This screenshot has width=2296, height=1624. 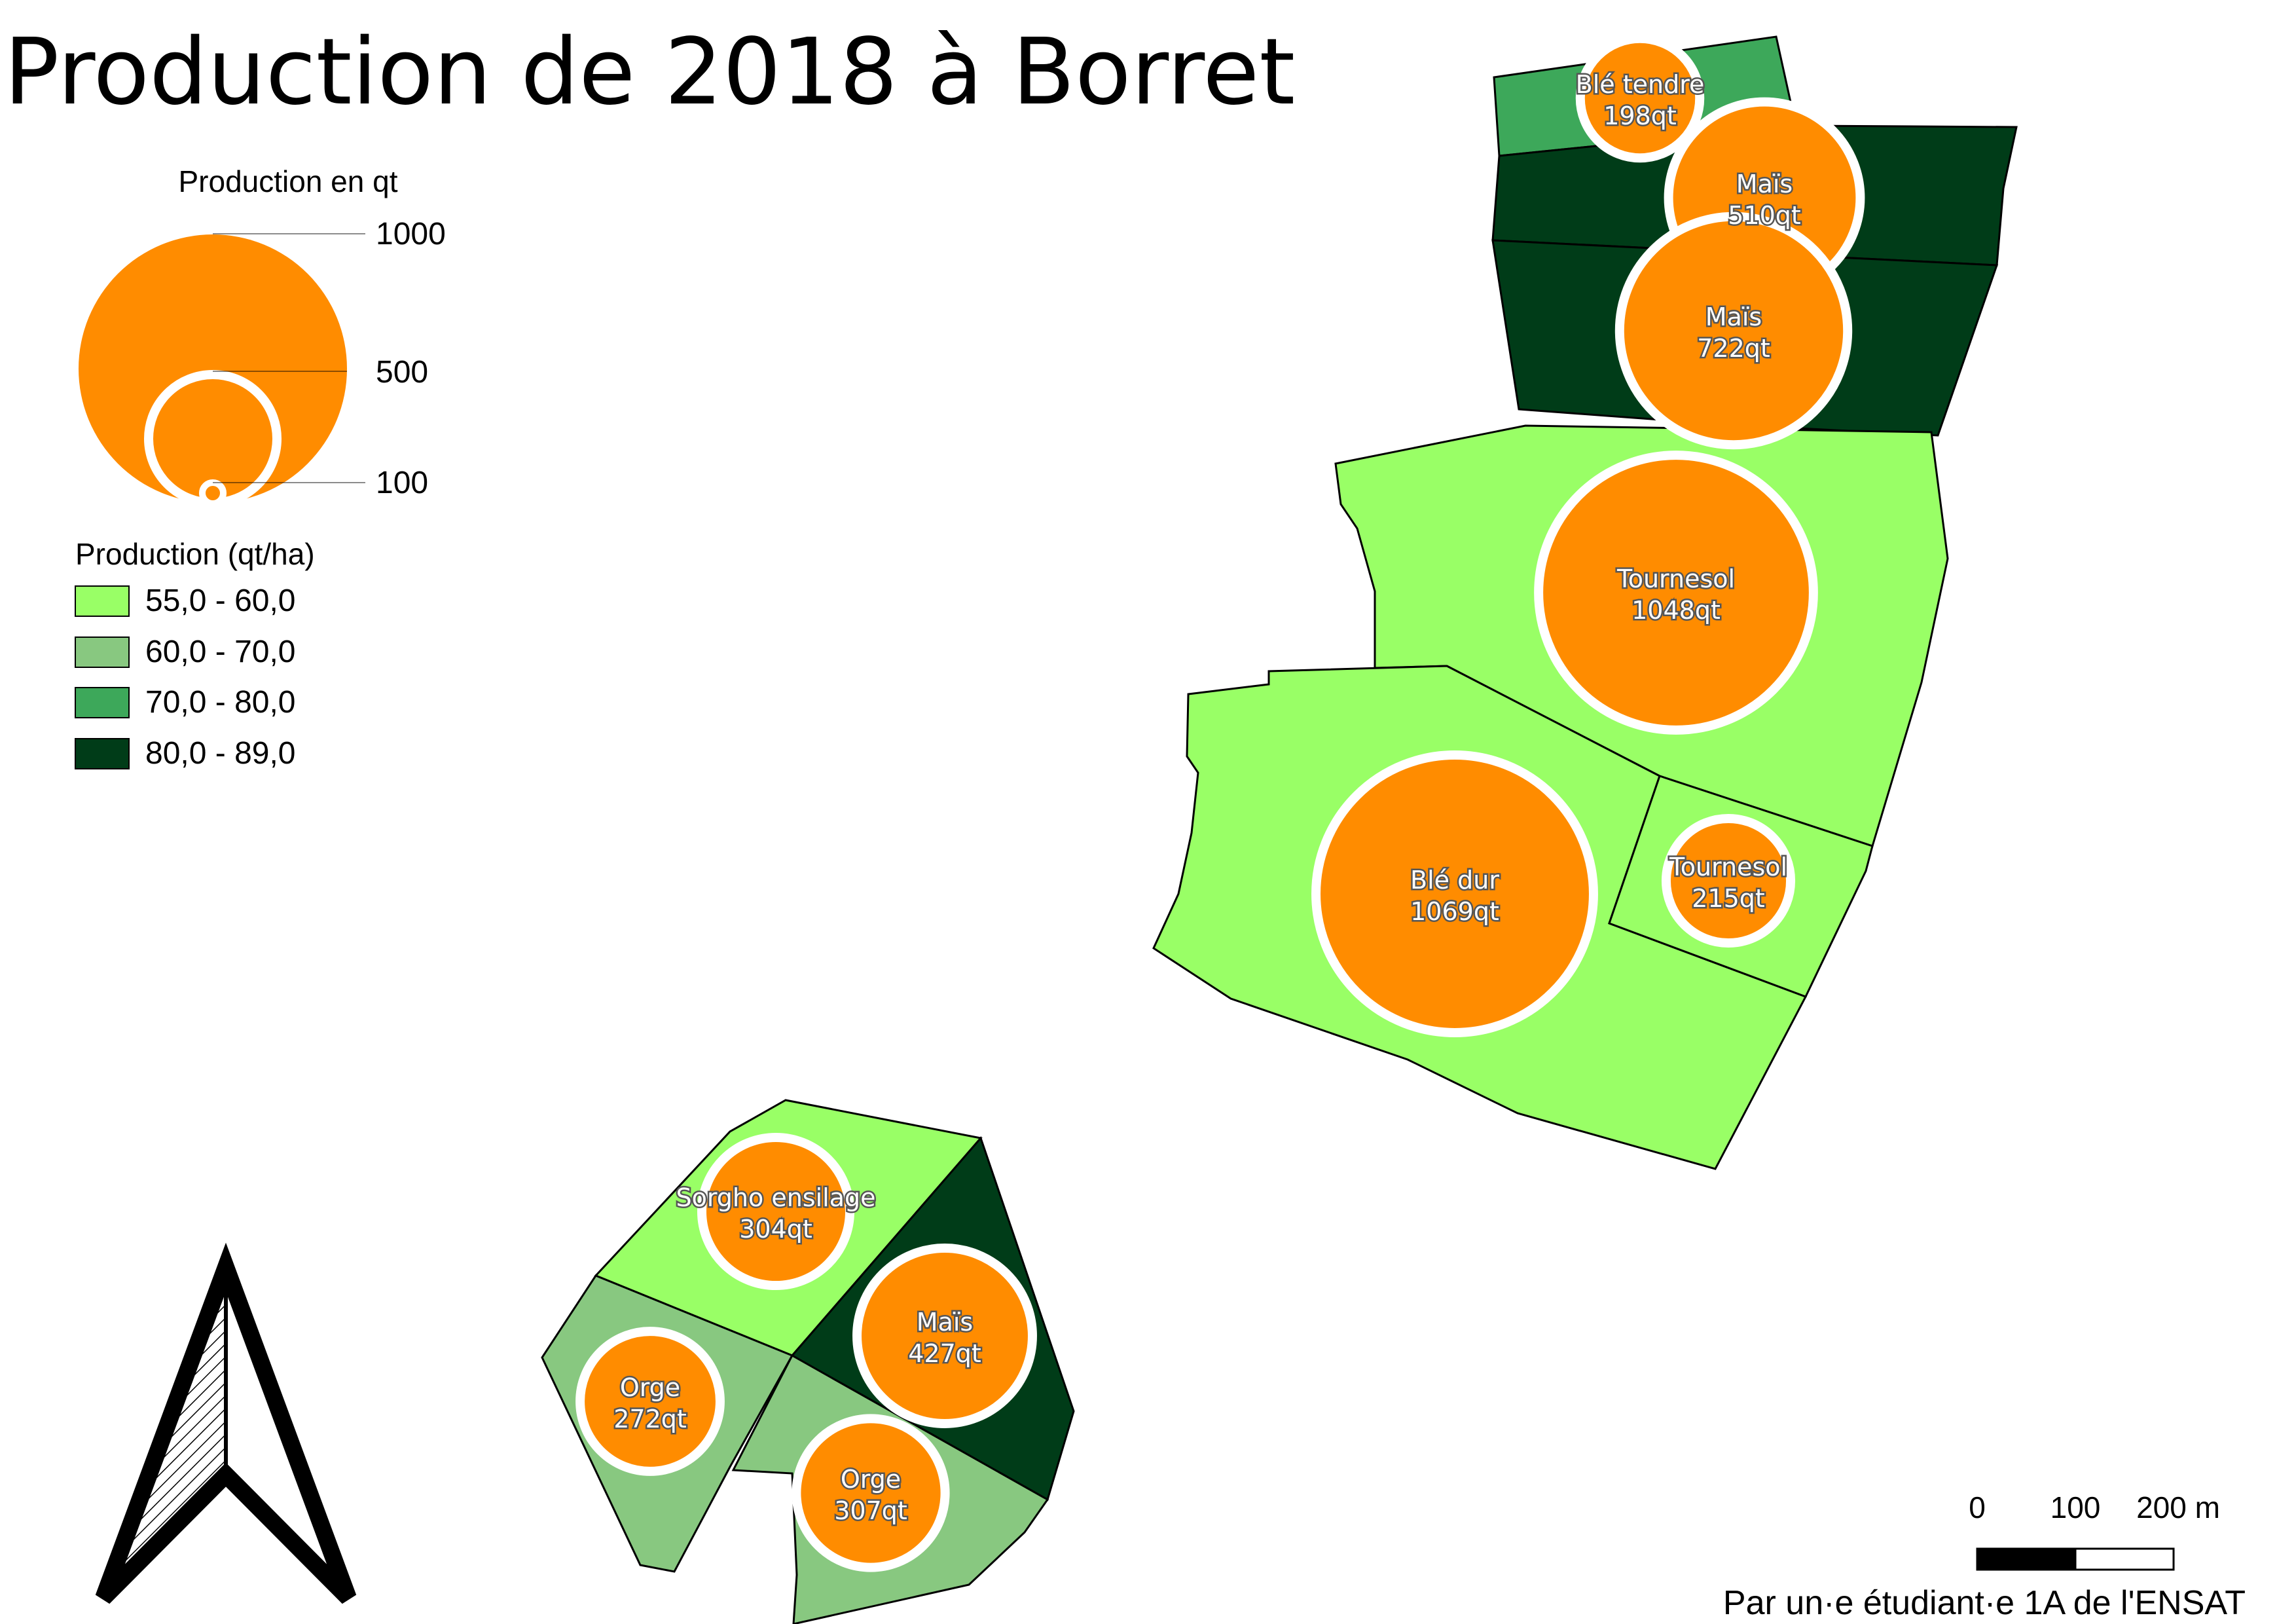 I want to click on legend-label-70-80: 70,0 - 80,0, so click(x=220, y=702).